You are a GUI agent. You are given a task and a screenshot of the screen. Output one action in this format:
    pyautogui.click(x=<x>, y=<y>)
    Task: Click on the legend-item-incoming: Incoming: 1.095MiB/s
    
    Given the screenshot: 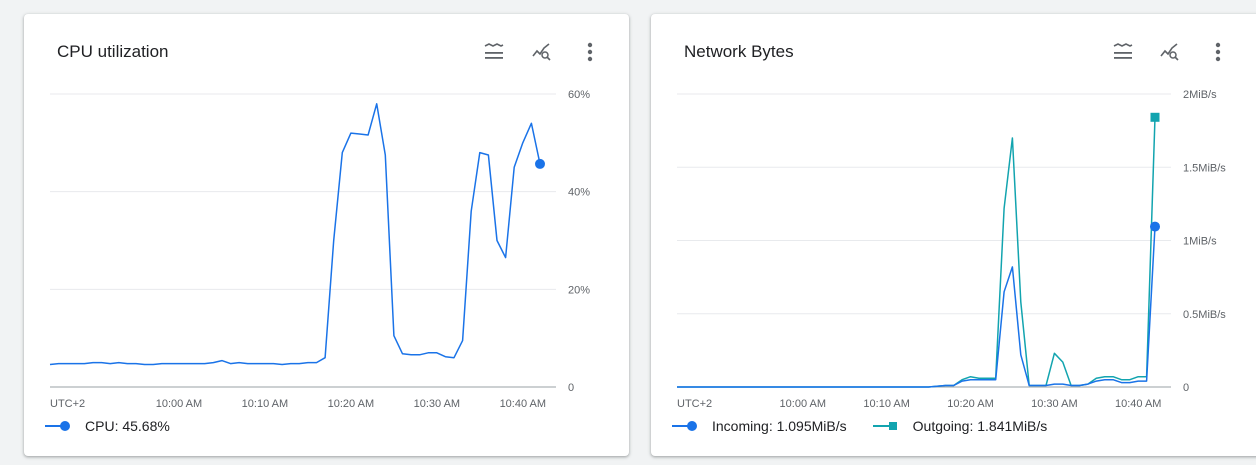 What is the action you would take?
    pyautogui.click(x=759, y=426)
    